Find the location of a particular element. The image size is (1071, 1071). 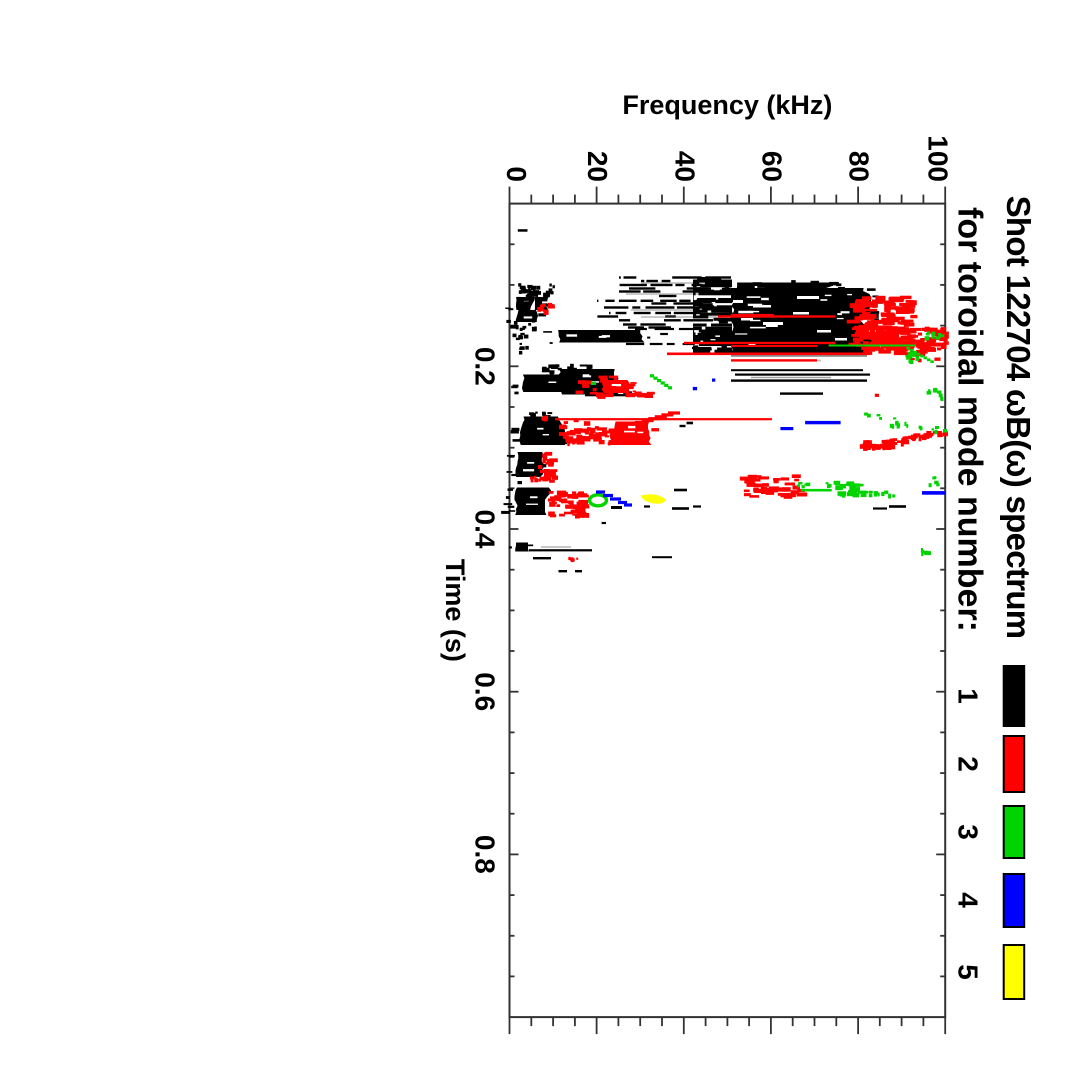

svg-text: 0.4 is located at coordinates (485, 529).